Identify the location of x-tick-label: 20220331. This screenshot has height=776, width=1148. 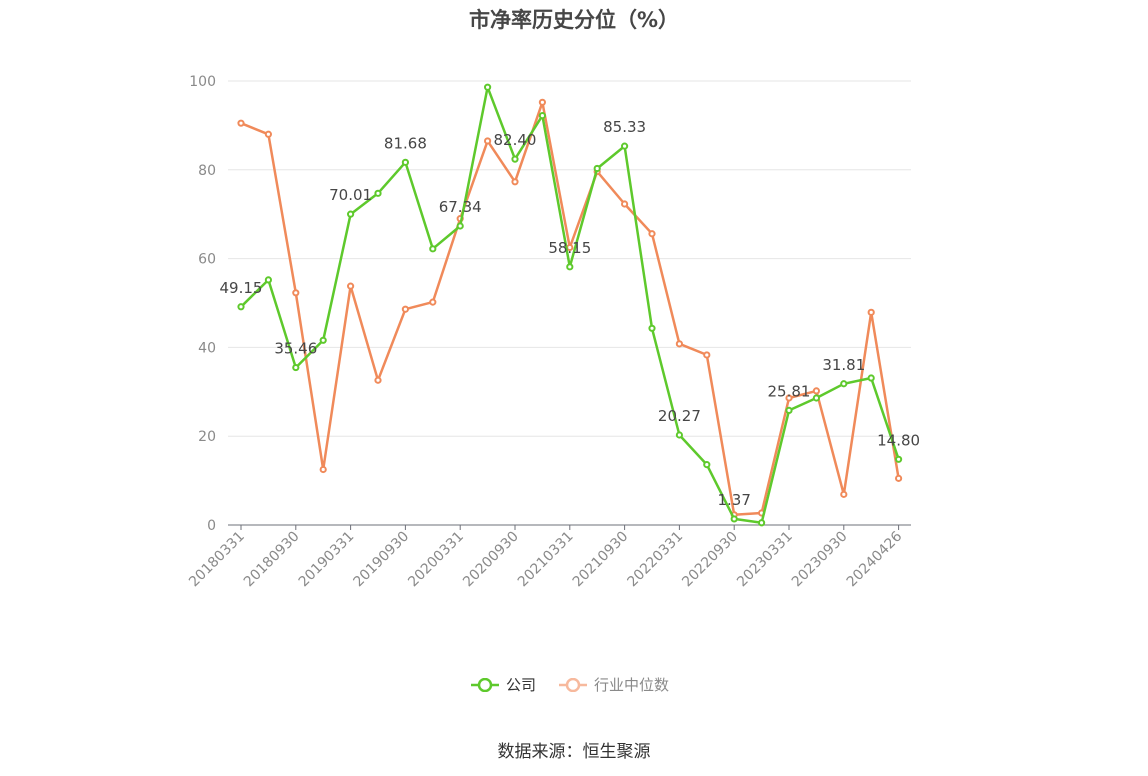
(656, 560).